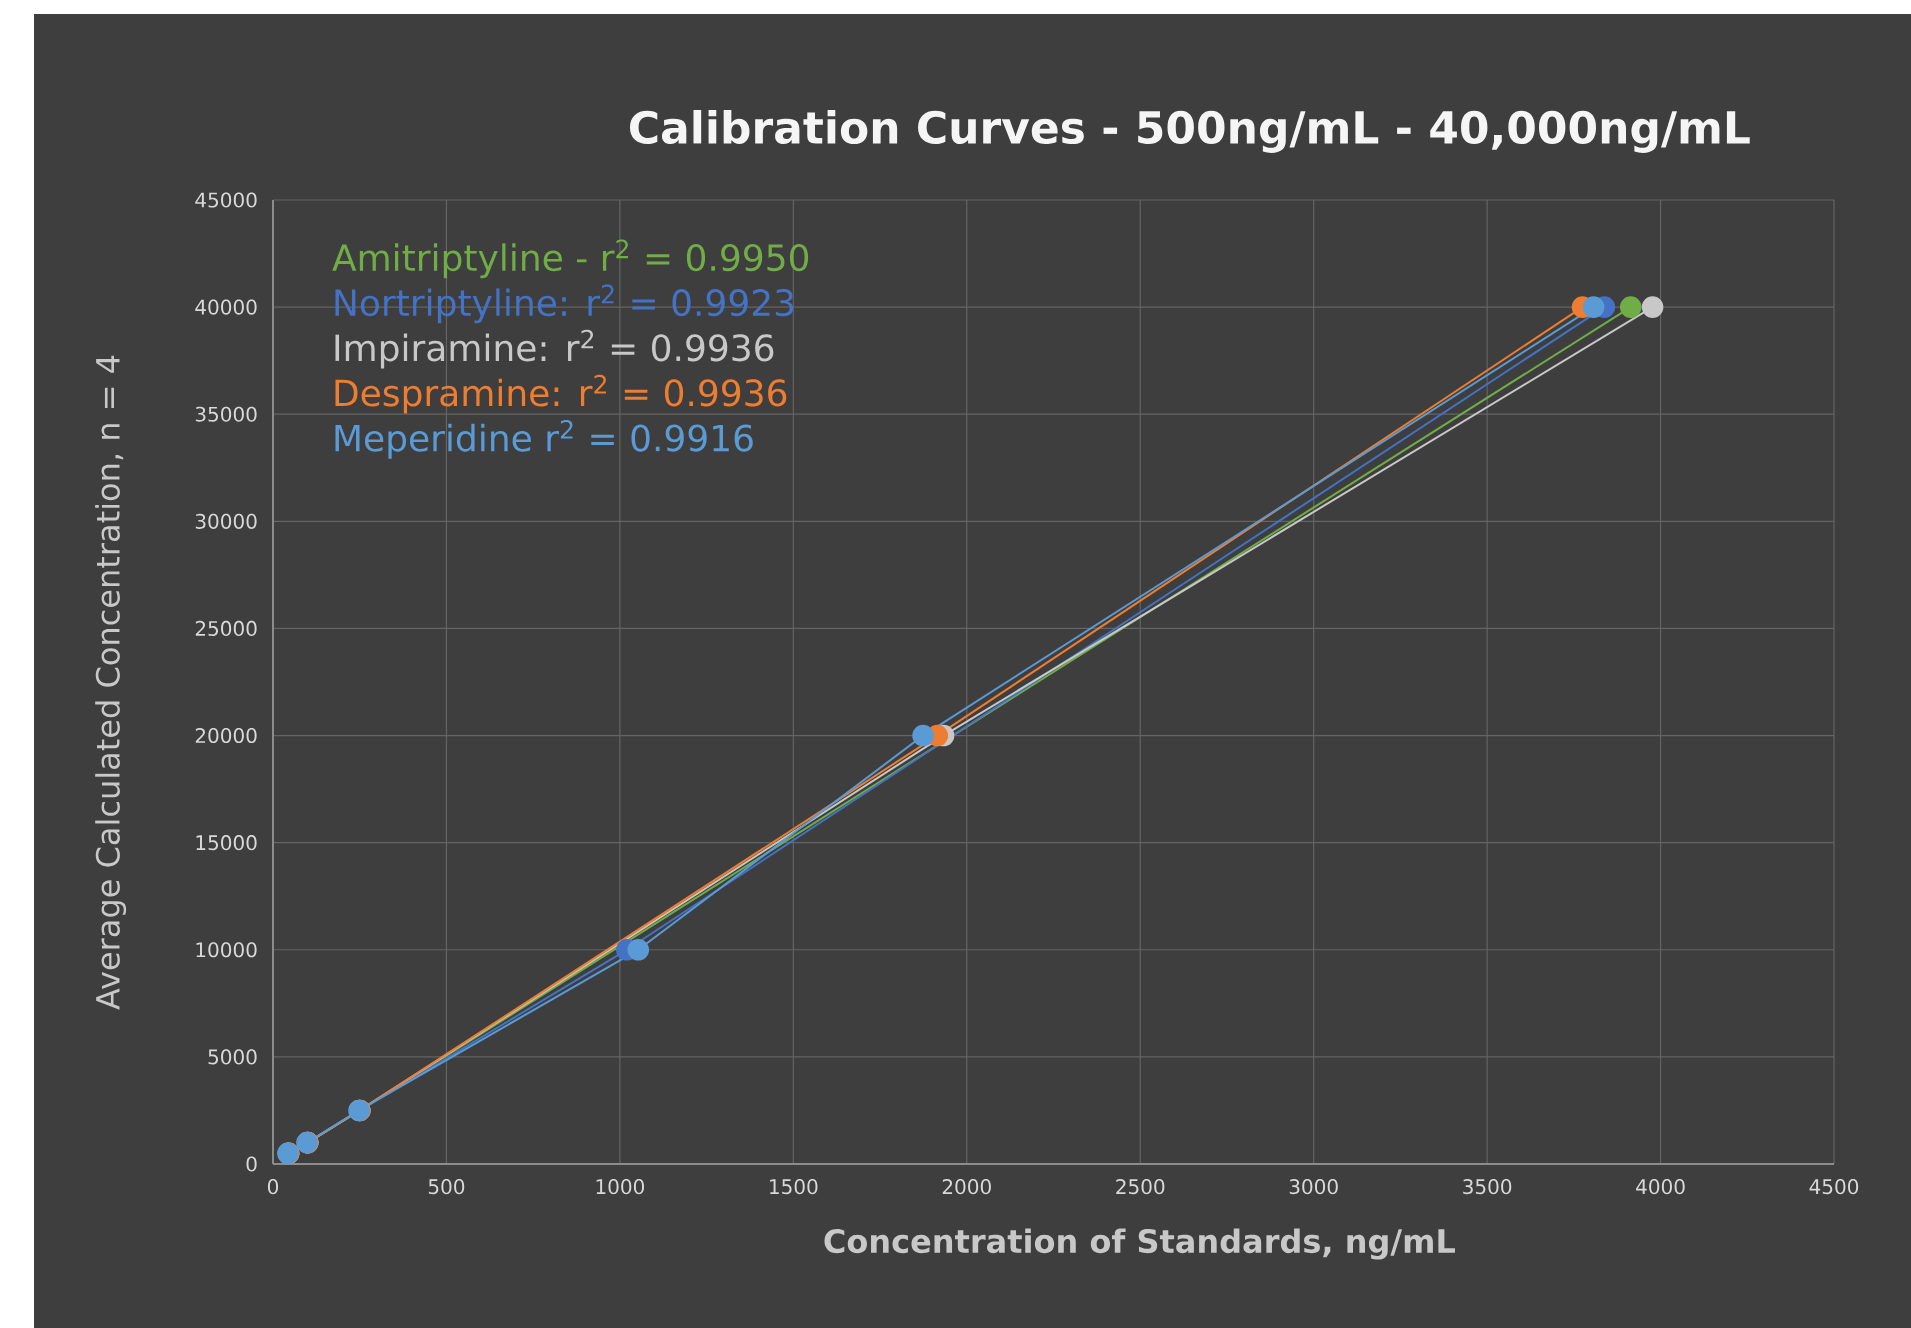  What do you see at coordinates (1139, 1244) in the screenshot?
I see `x-axis-title: Concentration of Standards, ng/mL` at bounding box center [1139, 1244].